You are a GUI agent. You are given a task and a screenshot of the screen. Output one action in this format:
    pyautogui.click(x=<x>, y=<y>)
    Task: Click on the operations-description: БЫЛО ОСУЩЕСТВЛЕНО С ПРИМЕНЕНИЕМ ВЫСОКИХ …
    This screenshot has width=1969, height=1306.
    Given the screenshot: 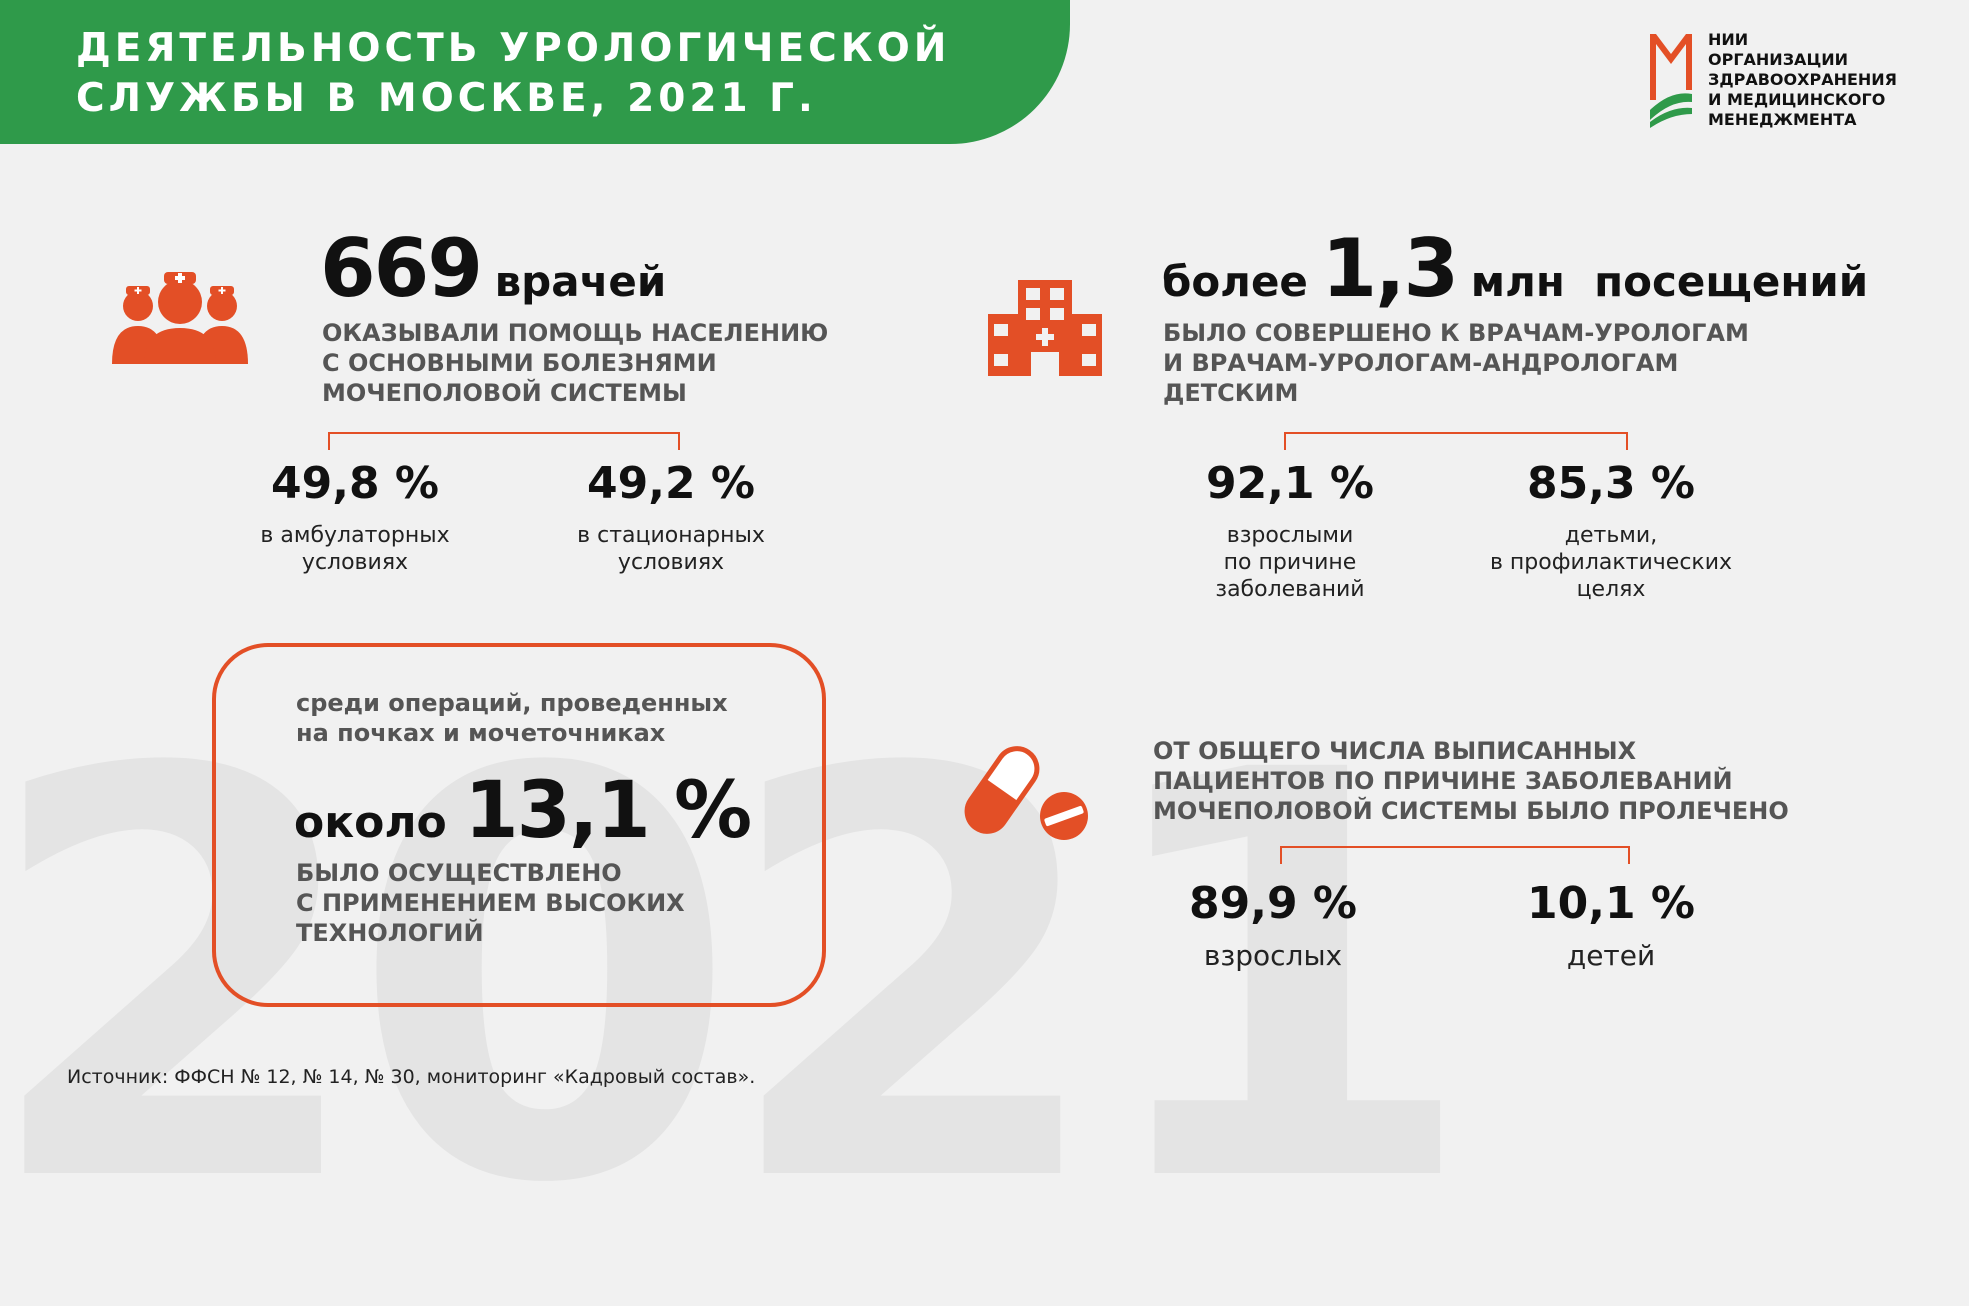 What is the action you would take?
    pyautogui.click(x=490, y=903)
    